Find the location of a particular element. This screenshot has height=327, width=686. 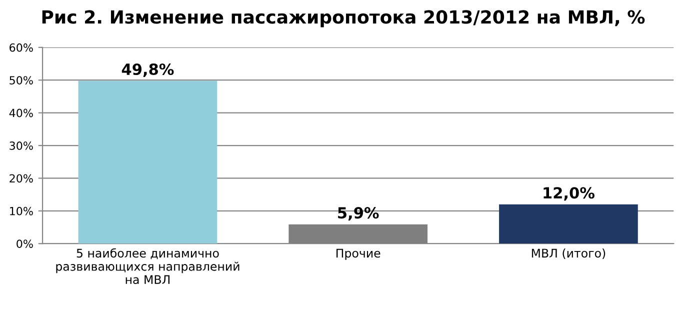

y-tick-label: 50% is located at coordinates (21, 80).